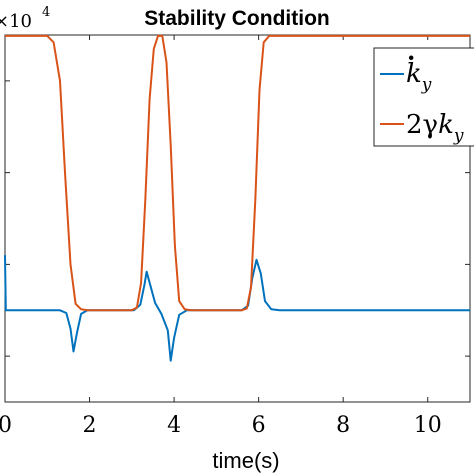 This screenshot has width=474, height=474. I want to click on legend-label-series-1: ky, so click(419, 77).